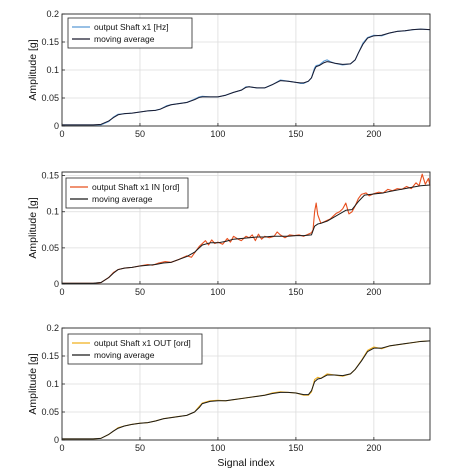 Image resolution: width=474 pixels, height=474 pixels. What do you see at coordinates (131, 27) in the screenshot?
I see `legend-entry: output Shaft x1 [Hz]` at bounding box center [131, 27].